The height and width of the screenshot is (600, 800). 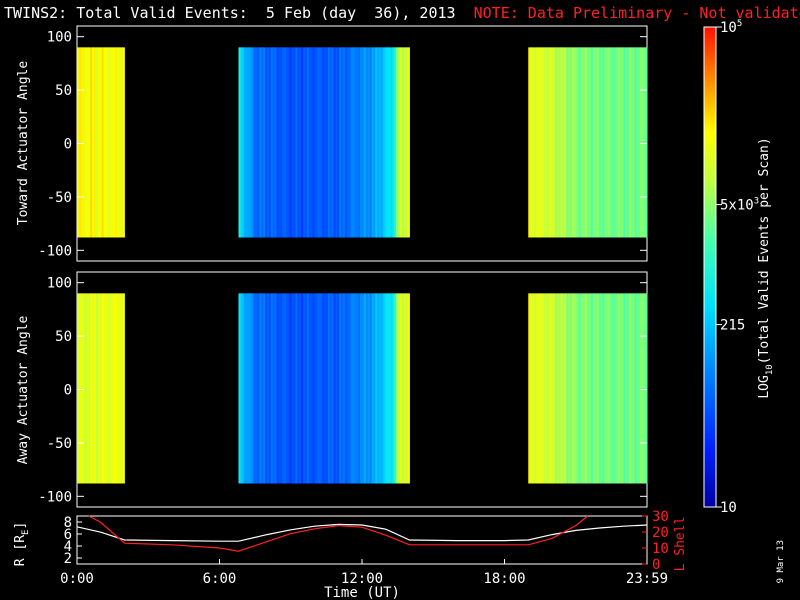 What do you see at coordinates (59, 38) in the screenshot?
I see `toward-ytick-label: 100` at bounding box center [59, 38].